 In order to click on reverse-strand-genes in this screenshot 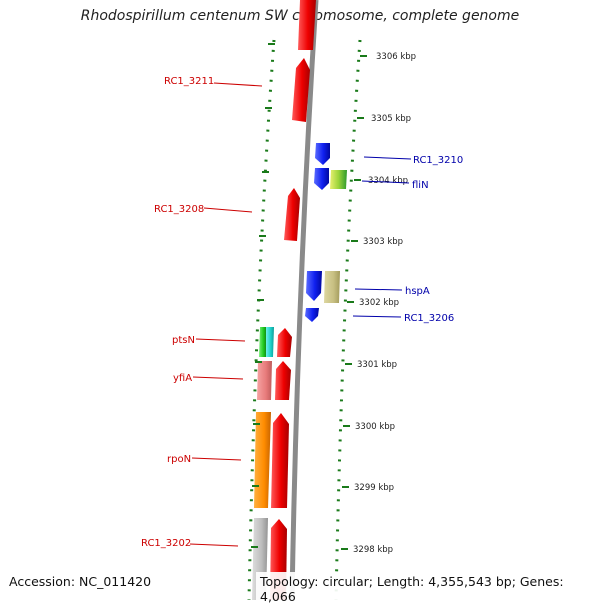, I will do `click(326, 232)`.